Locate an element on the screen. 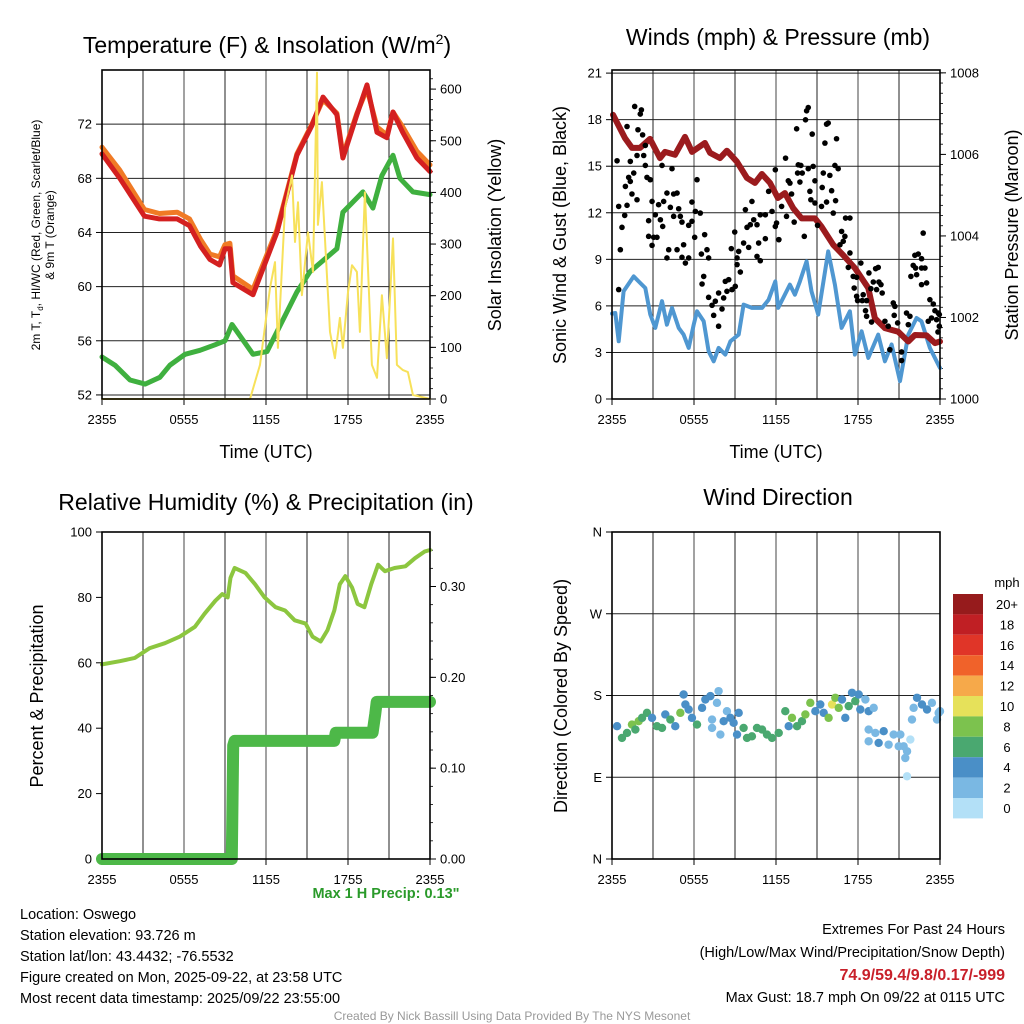  y-tick-label: 21 is located at coordinates (595, 73).